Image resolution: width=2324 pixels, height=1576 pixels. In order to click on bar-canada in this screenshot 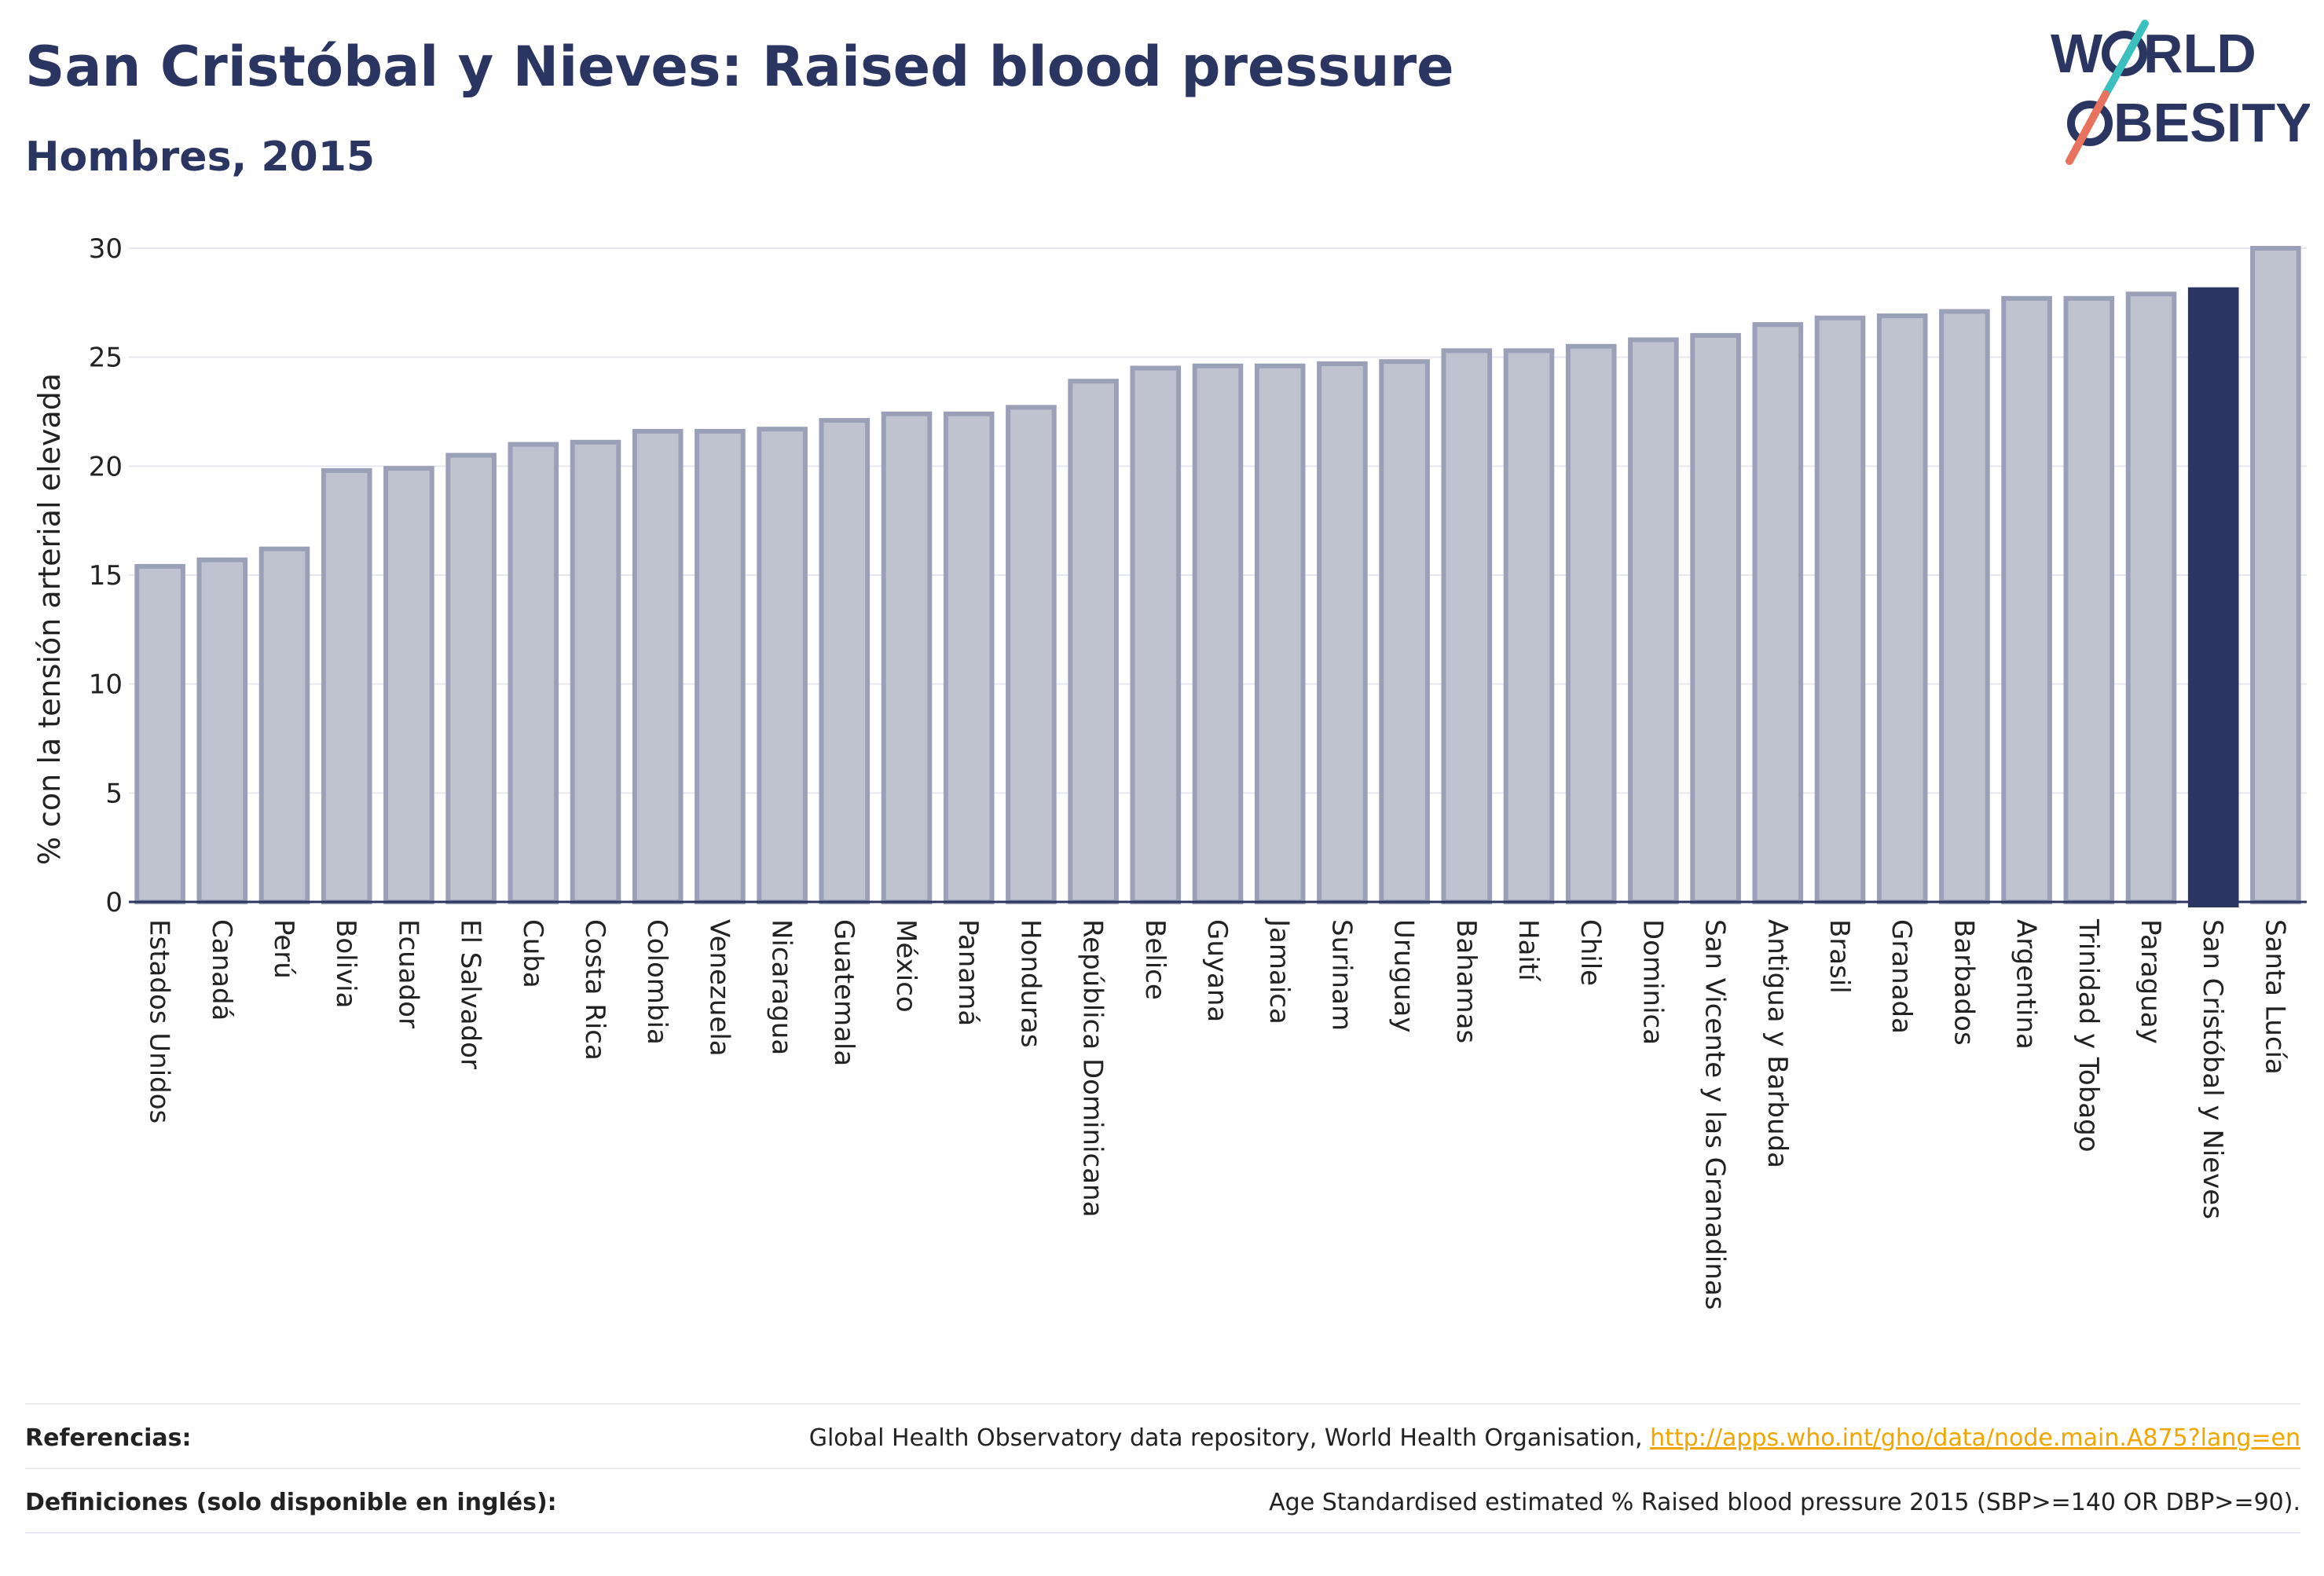, I will do `click(222, 730)`.